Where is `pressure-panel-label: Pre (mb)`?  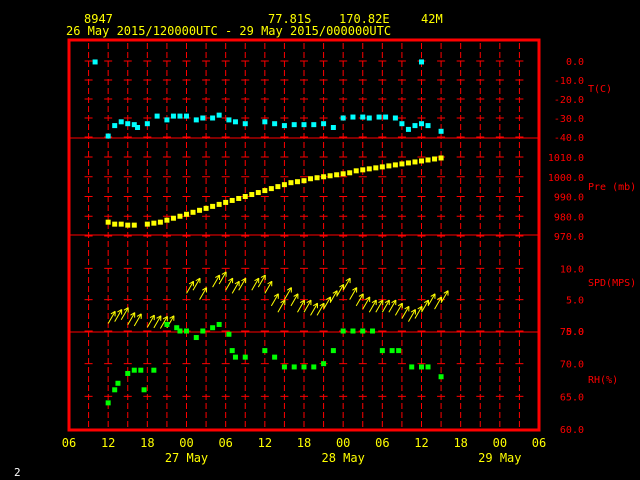 pressure-panel-label: Pre (mb) is located at coordinates (612, 187).